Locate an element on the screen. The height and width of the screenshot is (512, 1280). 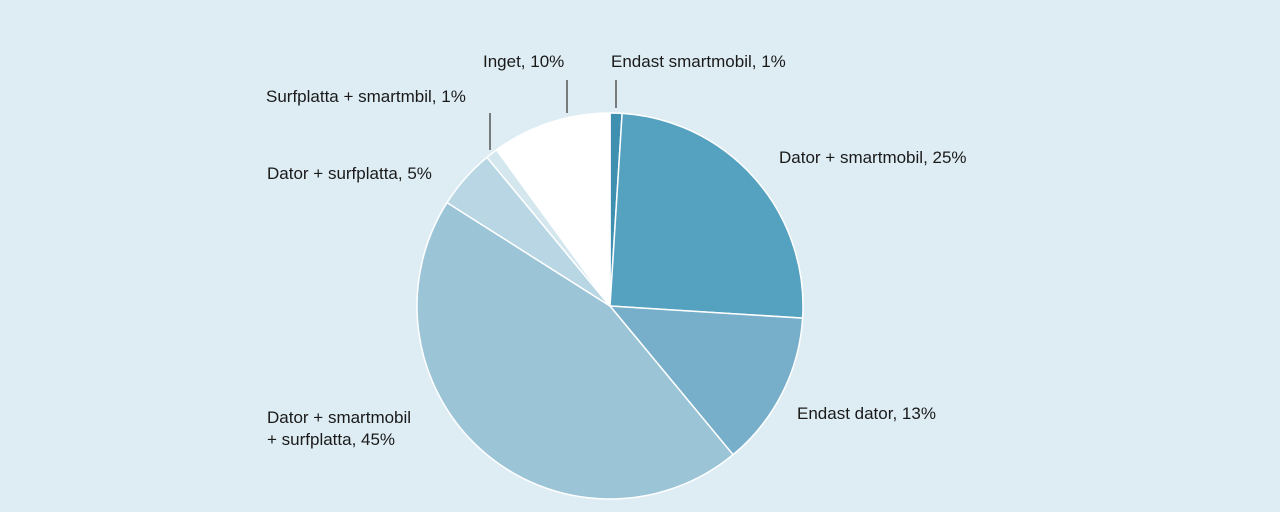
label-surfplatta-smartmbil: Surfplatta + smartmbil, 1% is located at coordinates (366, 96).